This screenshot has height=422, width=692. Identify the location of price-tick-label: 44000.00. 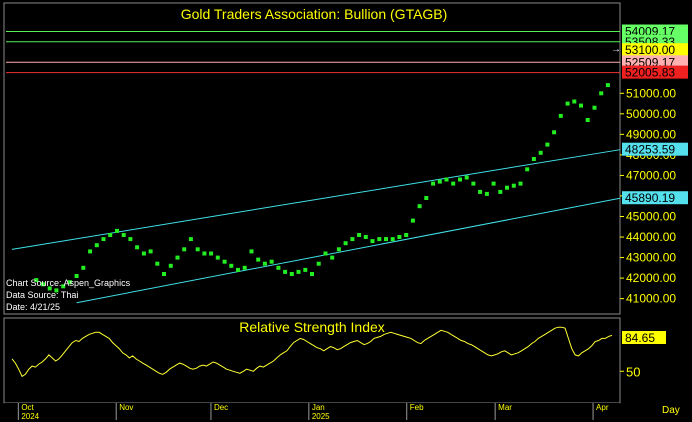
(651, 237).